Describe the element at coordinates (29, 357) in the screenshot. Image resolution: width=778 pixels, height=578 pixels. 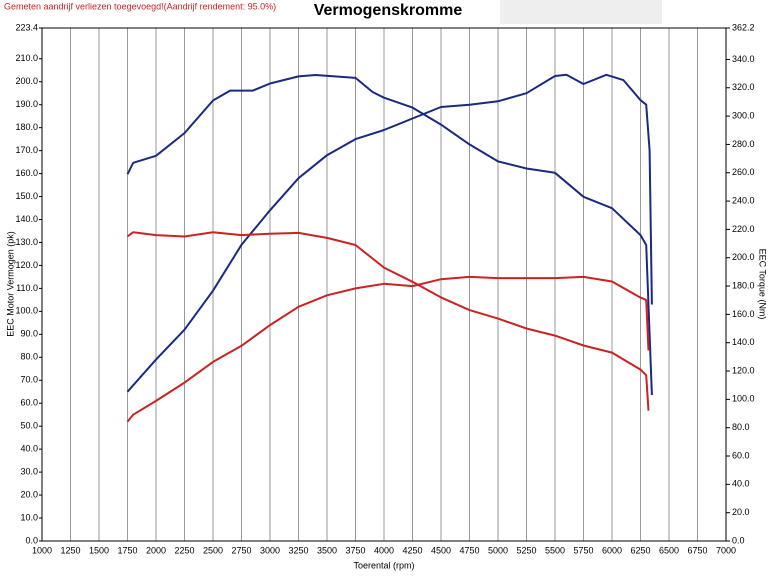
I see `y-tick-label: 80.0` at that location.